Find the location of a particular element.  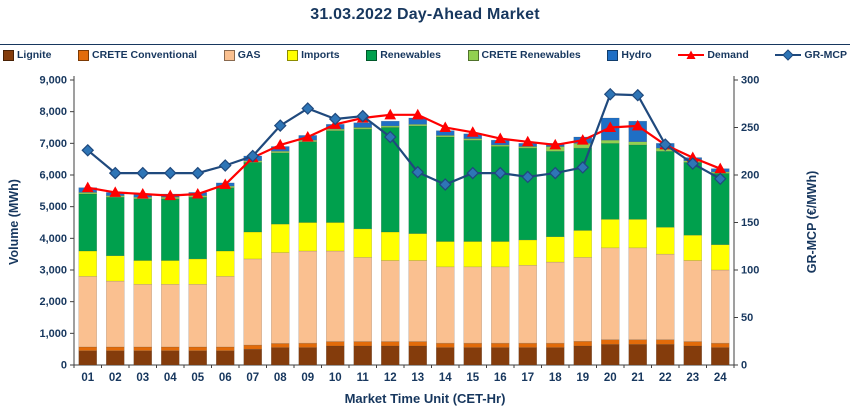

x-tick-label: 11 is located at coordinates (363, 378).